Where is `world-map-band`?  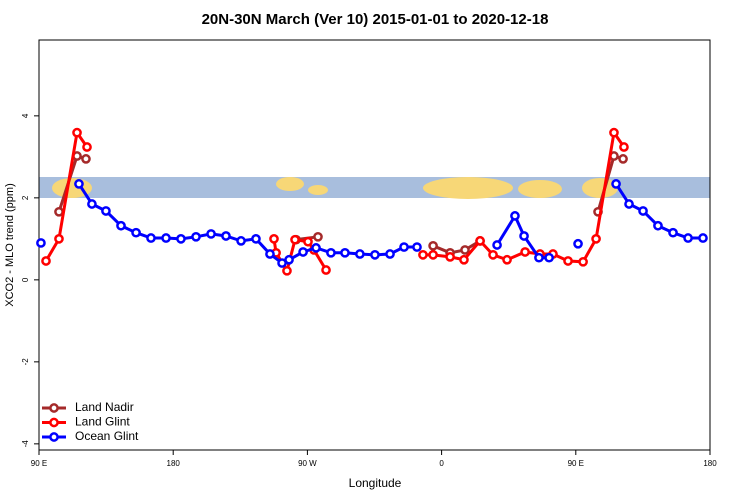
world-map-band is located at coordinates (374, 188).